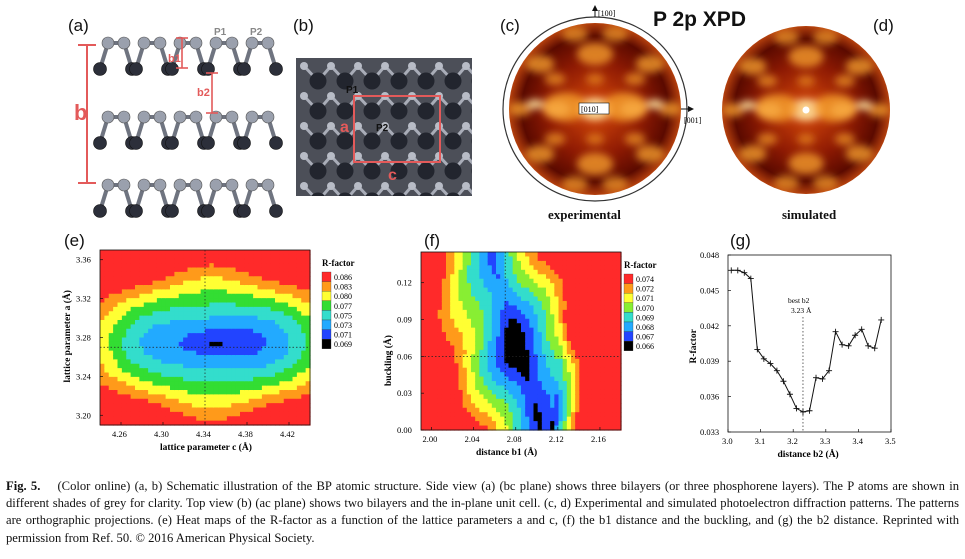 Image resolution: width=965 pixels, height=559 pixels. What do you see at coordinates (709, 326) in the screenshot?
I see `y-tick-label: 0.042` at bounding box center [709, 326].